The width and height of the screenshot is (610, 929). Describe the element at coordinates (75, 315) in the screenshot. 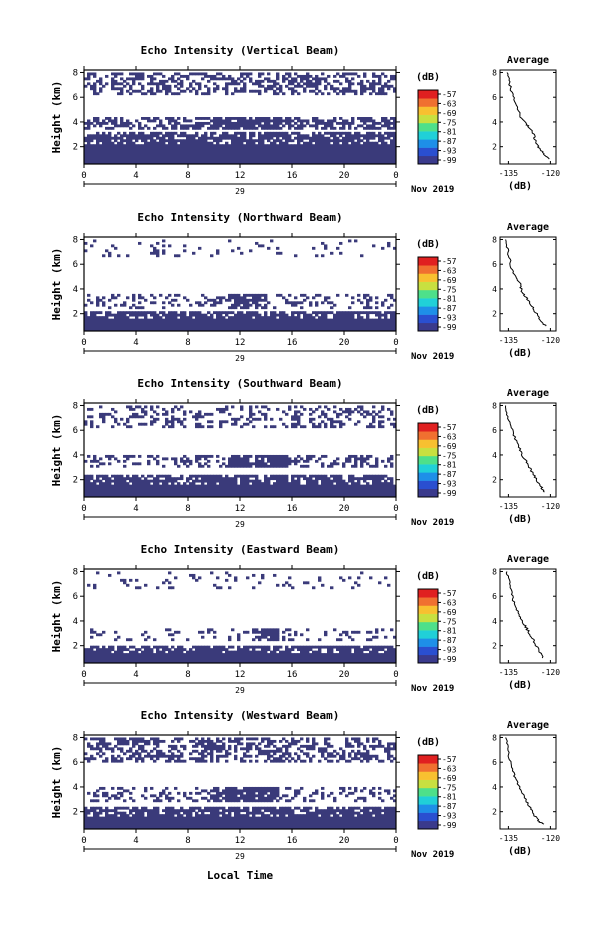

I see `y-tick-label: 2` at that location.